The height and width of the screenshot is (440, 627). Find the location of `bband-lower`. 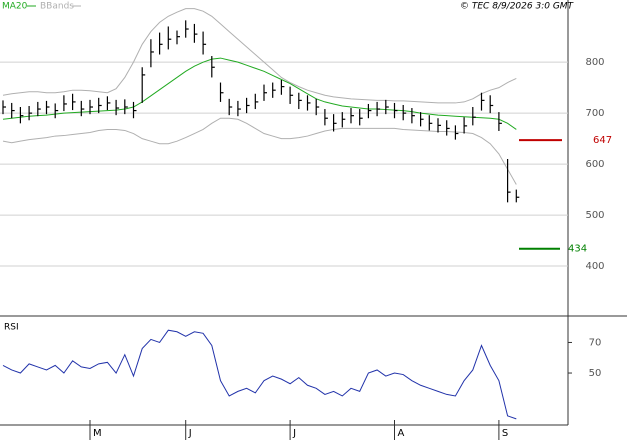

bband-lower is located at coordinates (259, 151).